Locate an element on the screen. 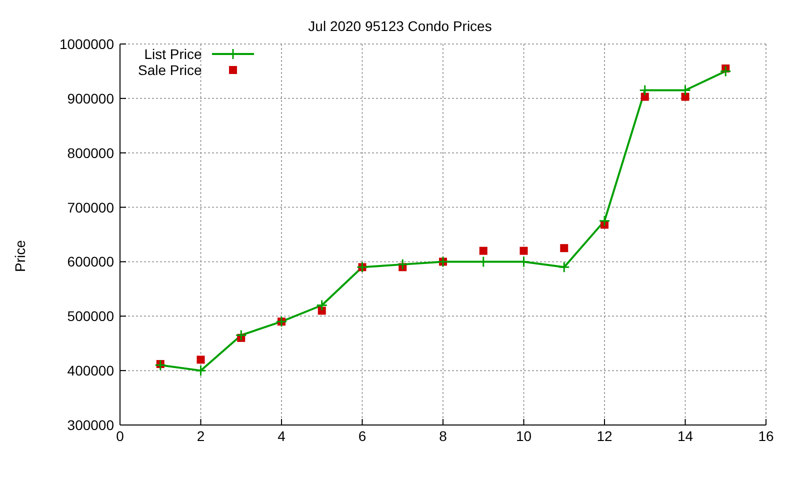  y-tick-label: 500000 is located at coordinates (90, 316).